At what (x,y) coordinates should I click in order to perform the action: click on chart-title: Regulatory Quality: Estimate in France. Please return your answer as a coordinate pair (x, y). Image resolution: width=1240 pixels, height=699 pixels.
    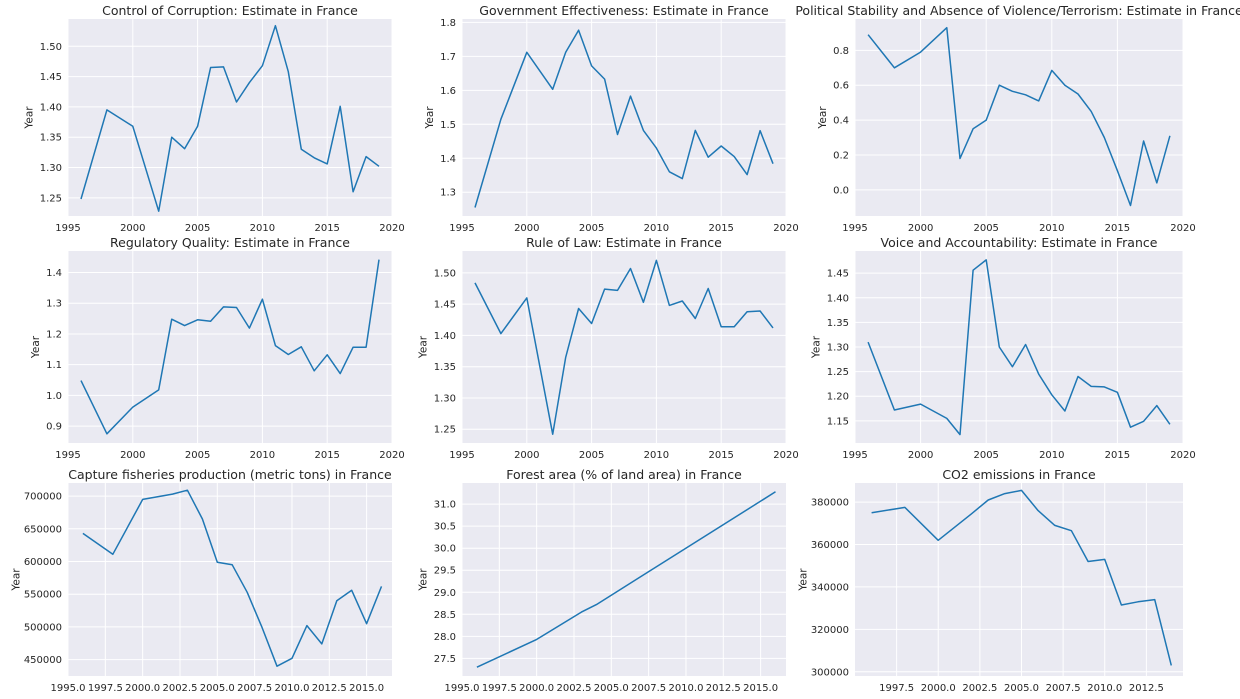
    Looking at the image, I should click on (230, 242).